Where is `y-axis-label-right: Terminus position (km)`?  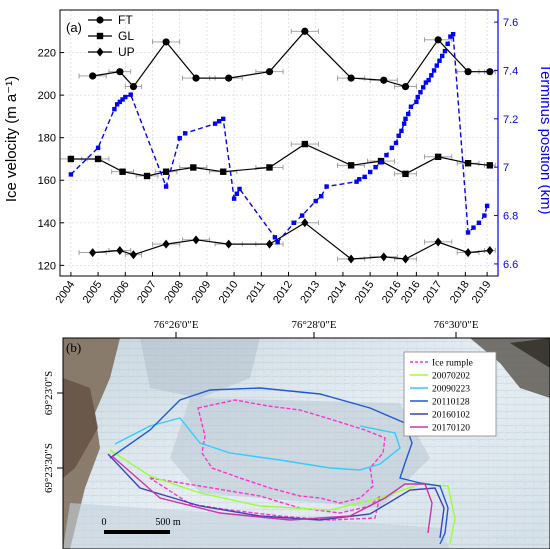
y-axis-label-right: Terminus position (km) is located at coordinates (543, 139).